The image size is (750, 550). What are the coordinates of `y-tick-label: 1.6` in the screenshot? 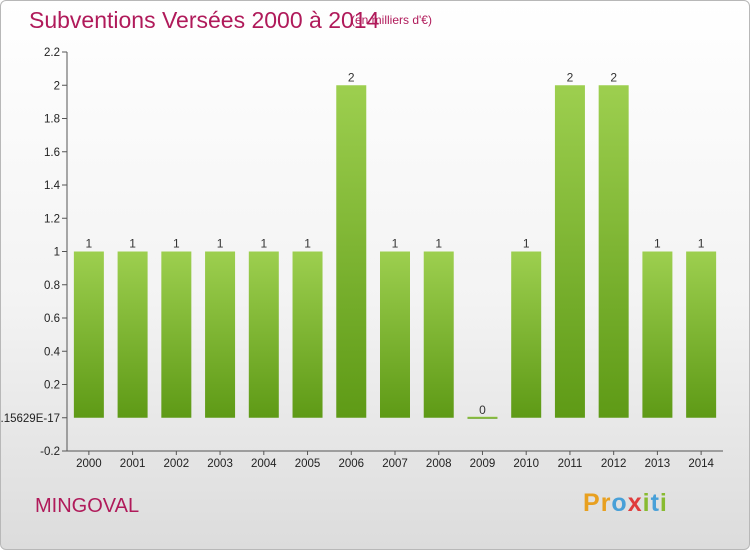 It's located at (52, 153).